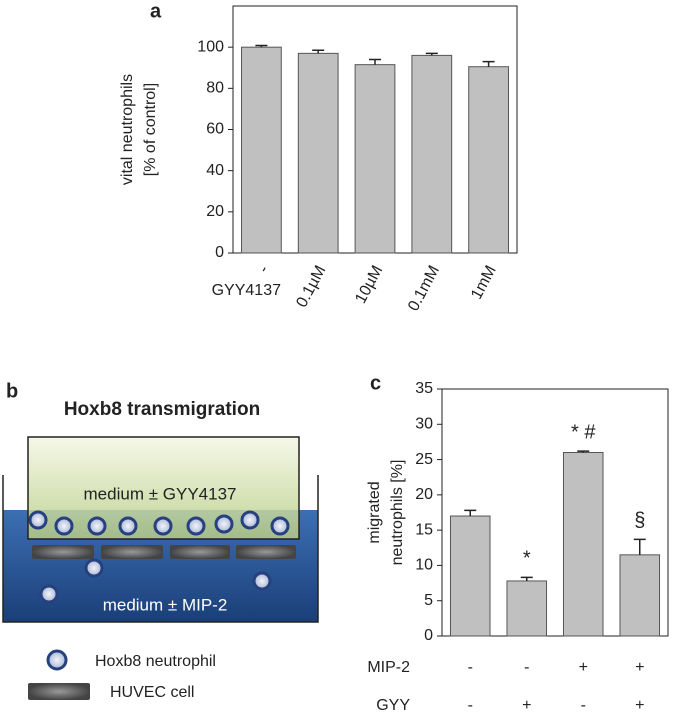  What do you see at coordinates (150, 129) in the screenshot?
I see `y-axis-label: [% of control]` at bounding box center [150, 129].